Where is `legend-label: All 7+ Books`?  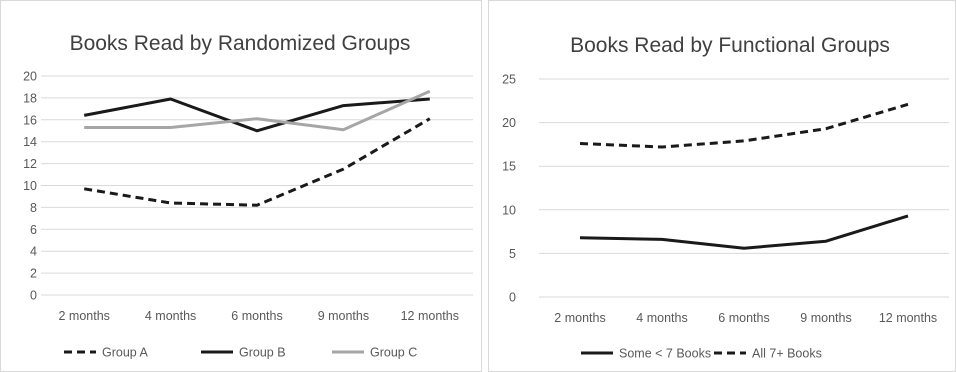 legend-label: All 7+ Books is located at coordinates (787, 354).